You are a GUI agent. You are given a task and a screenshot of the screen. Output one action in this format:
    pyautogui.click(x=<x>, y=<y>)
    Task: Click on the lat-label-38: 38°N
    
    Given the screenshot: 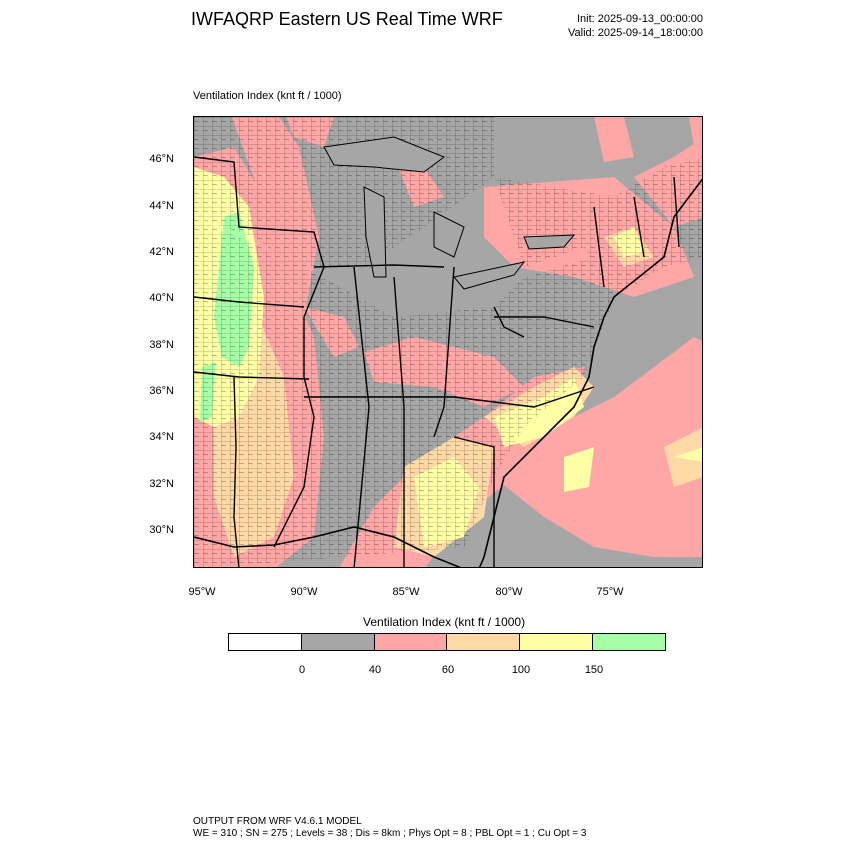 What is the action you would take?
    pyautogui.click(x=161, y=345)
    